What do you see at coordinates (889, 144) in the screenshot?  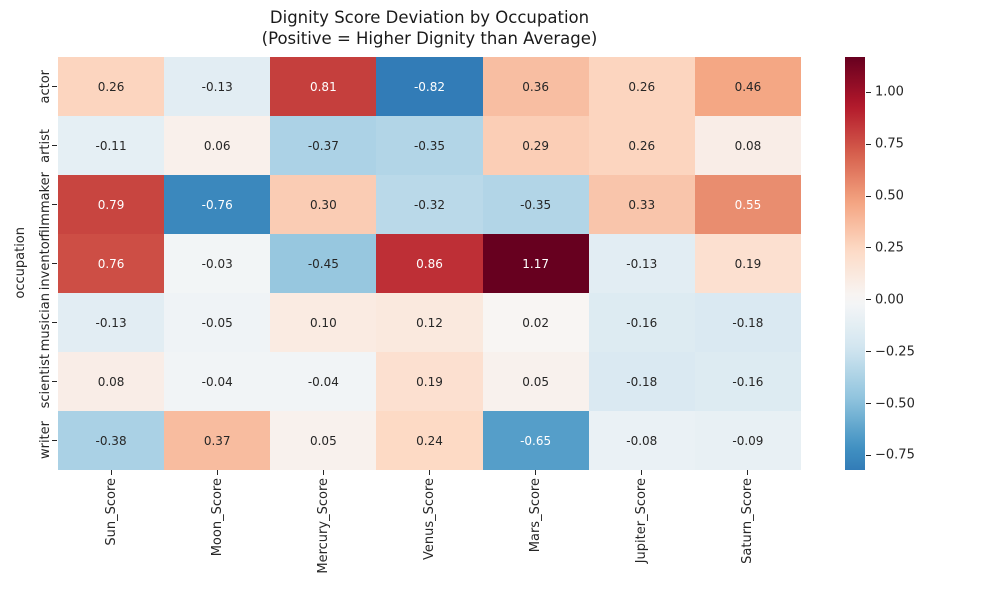 I see `colorbar-tick-label: 0.75` at bounding box center [889, 144].